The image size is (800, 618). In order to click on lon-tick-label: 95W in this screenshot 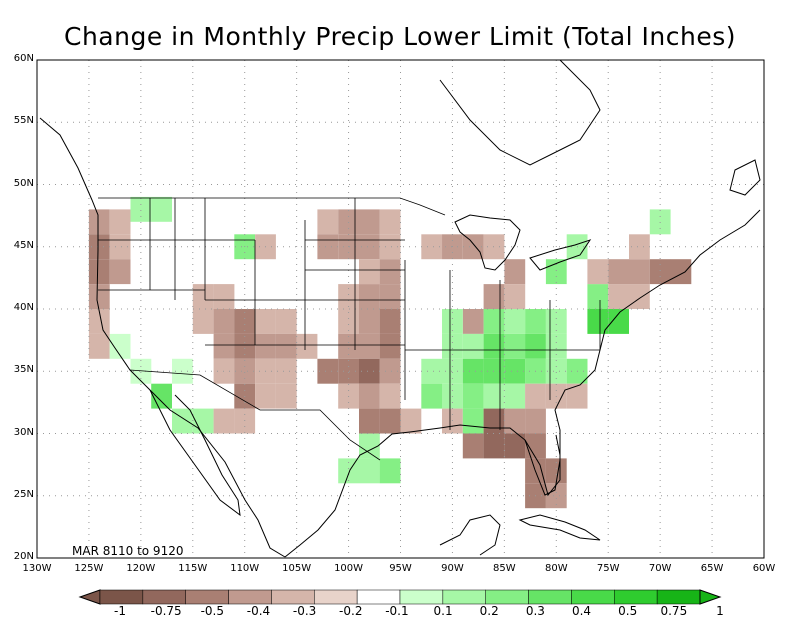, I will do `click(400, 568)`.